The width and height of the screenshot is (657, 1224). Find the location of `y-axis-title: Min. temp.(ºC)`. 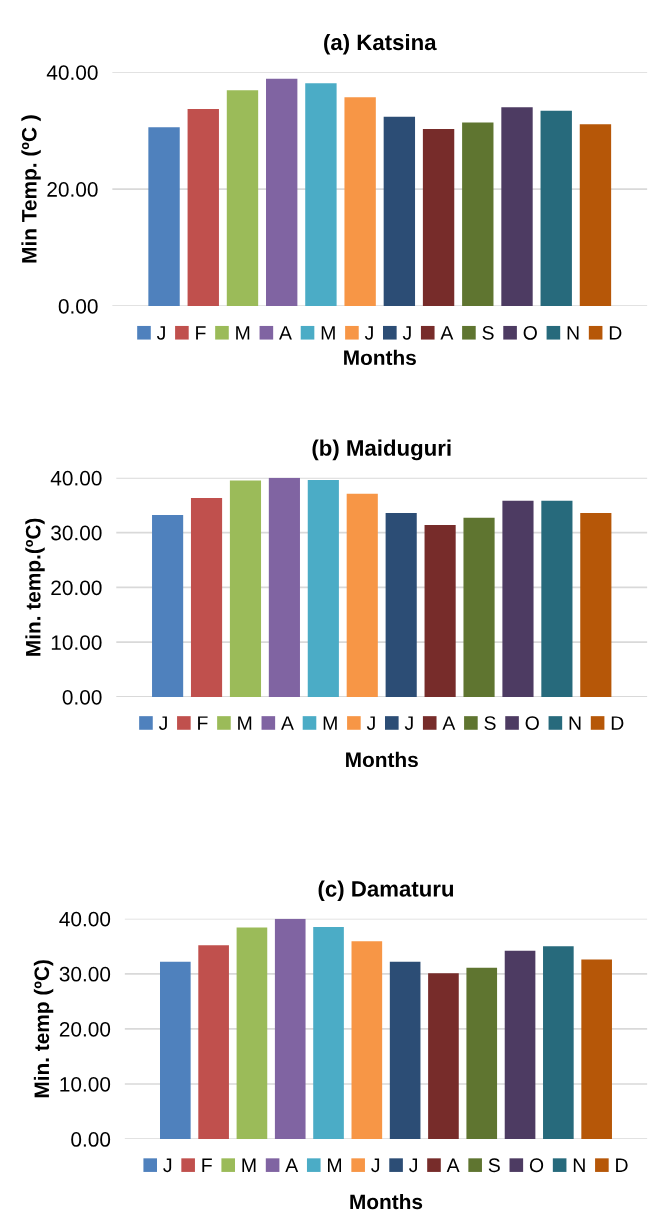

y-axis-title: Min. temp.(ºC) is located at coordinates (35, 587).